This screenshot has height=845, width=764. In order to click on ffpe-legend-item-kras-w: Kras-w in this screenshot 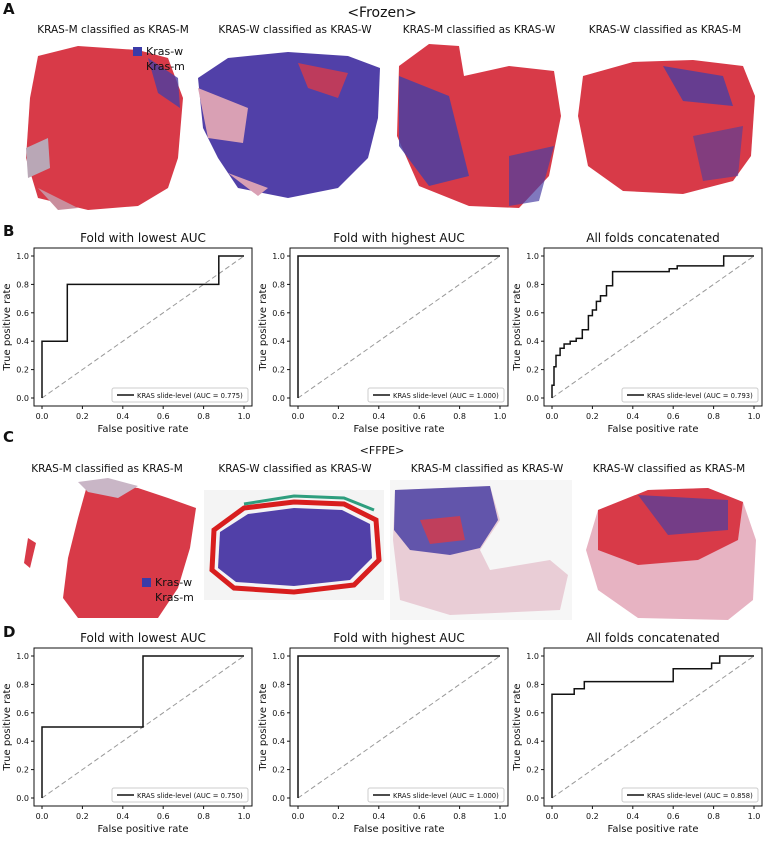, I will do `click(168, 582)`.